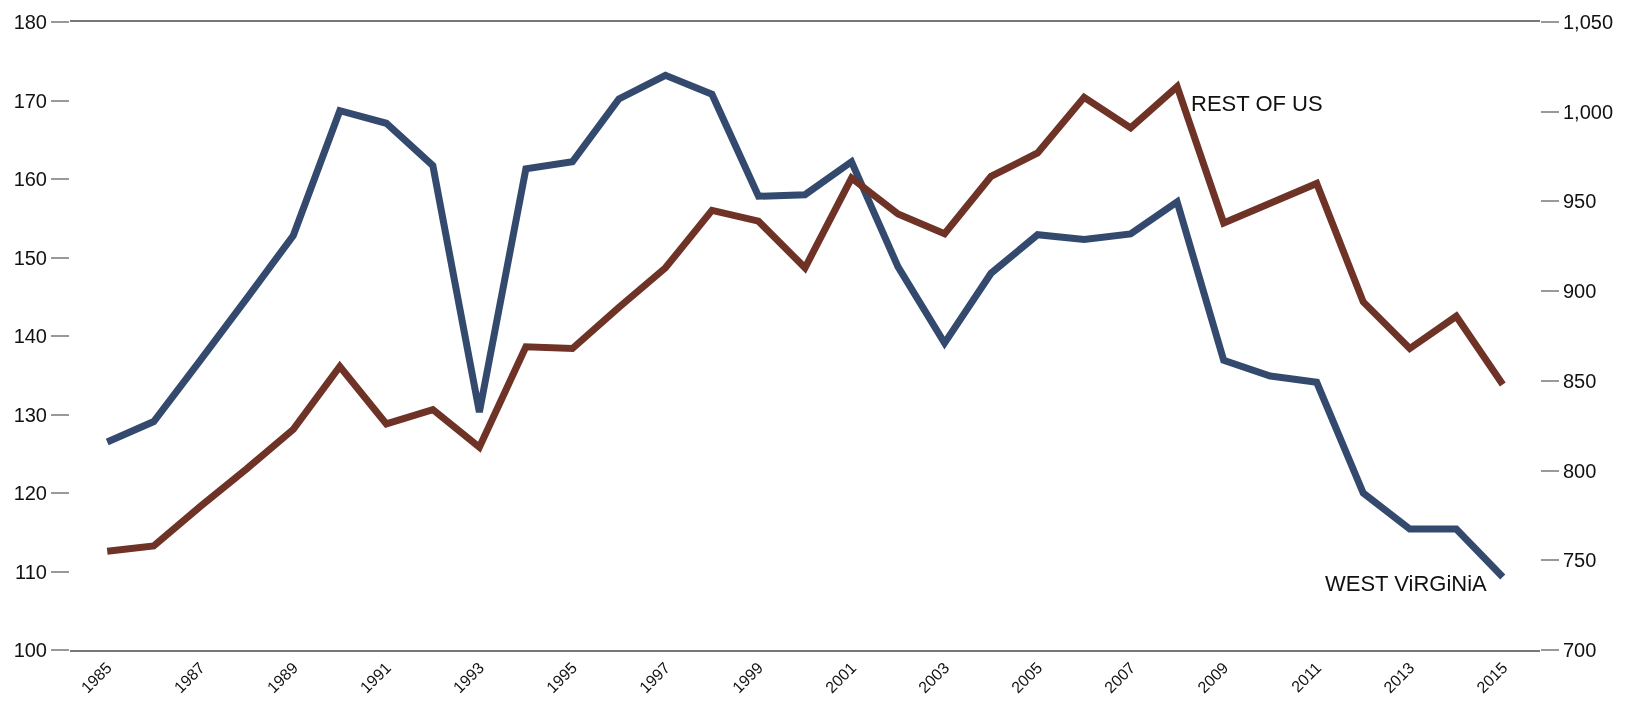  What do you see at coordinates (30, 650) in the screenshot?
I see `y-tick-label: 100` at bounding box center [30, 650].